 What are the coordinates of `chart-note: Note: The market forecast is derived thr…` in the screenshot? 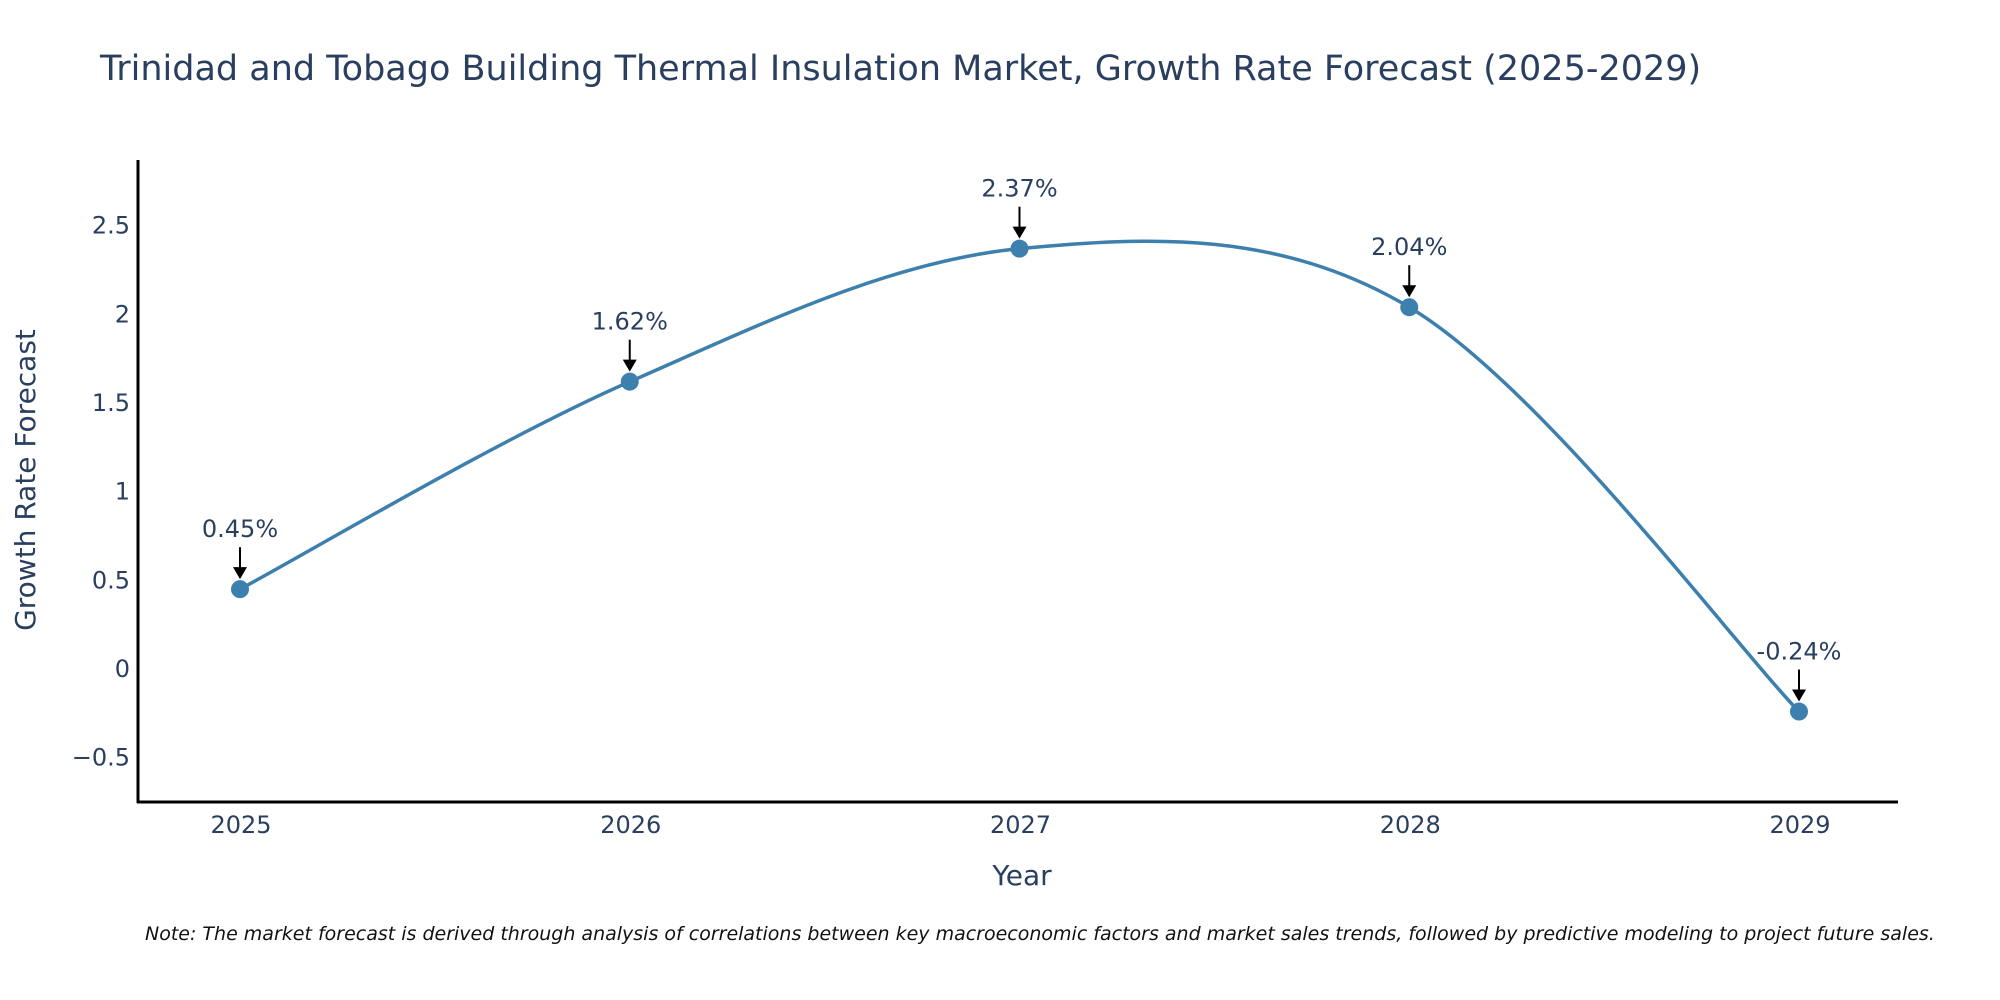 It's located at (1040, 934).